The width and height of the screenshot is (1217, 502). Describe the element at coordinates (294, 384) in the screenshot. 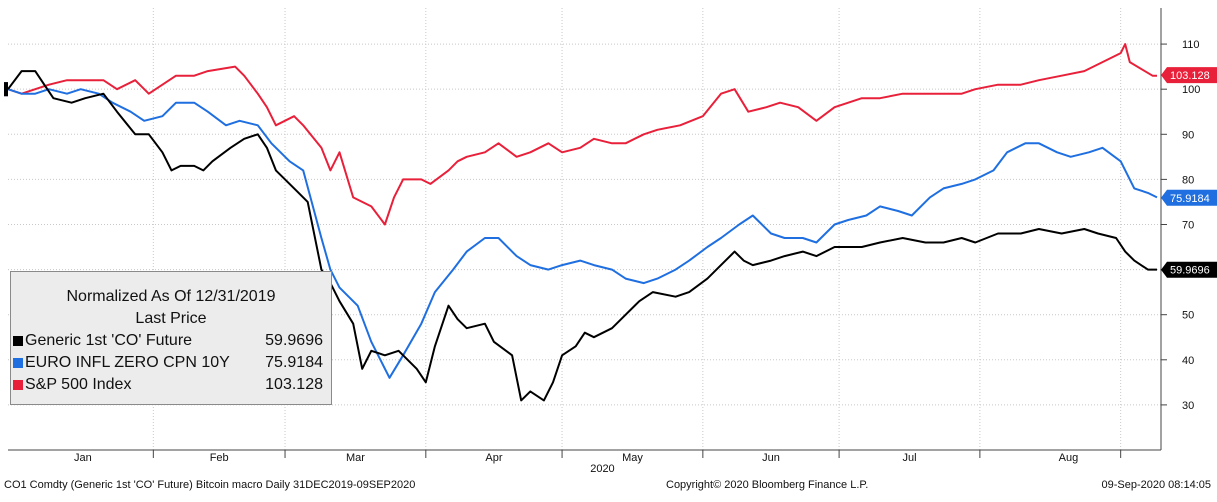

I see `legend-series-value: 103.128` at that location.